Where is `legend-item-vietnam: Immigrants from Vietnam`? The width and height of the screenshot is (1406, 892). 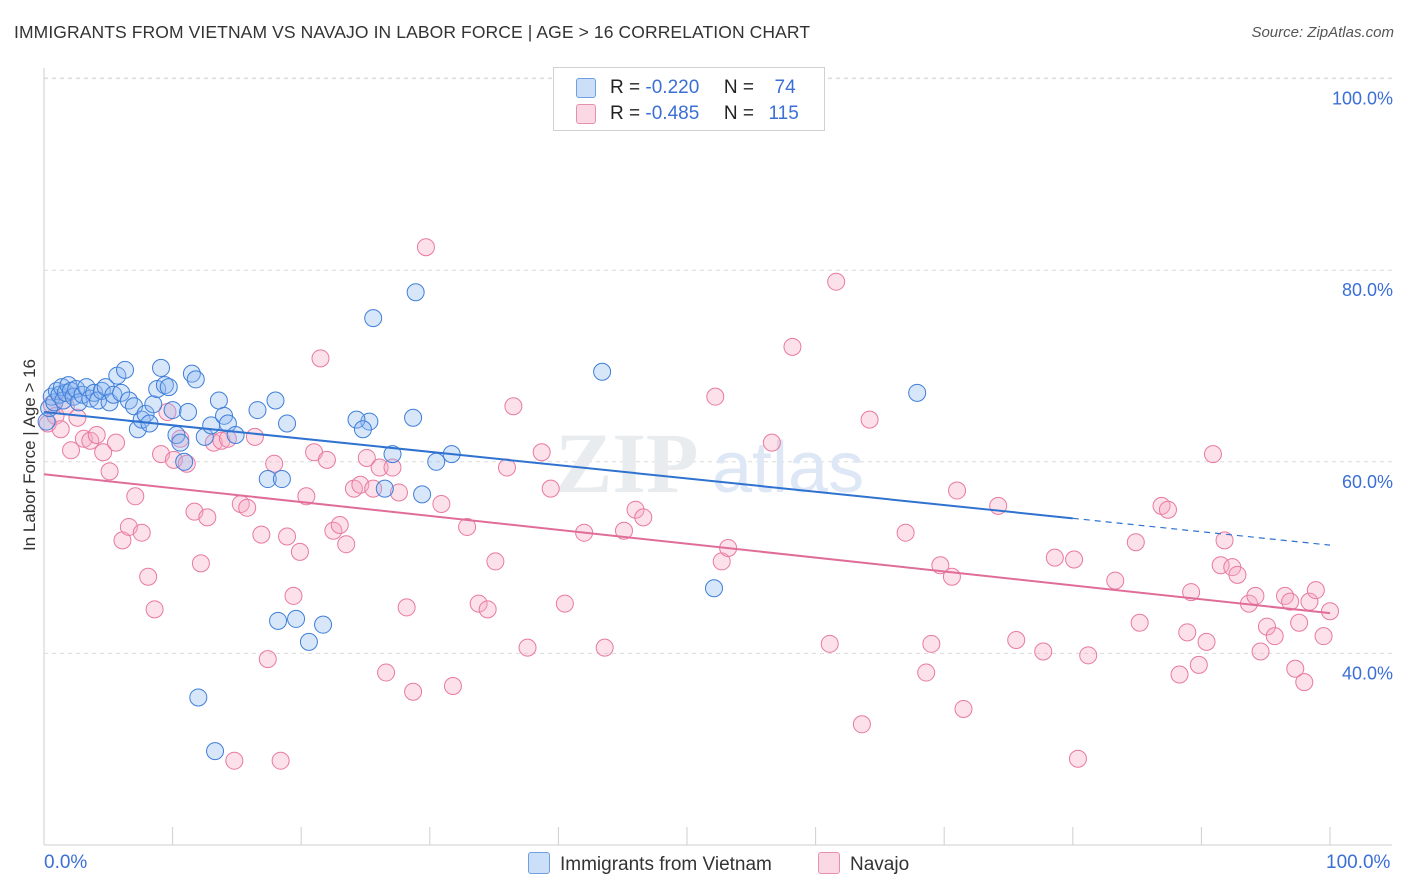 legend-item-vietnam: Immigrants from Vietnam is located at coordinates (650, 864).